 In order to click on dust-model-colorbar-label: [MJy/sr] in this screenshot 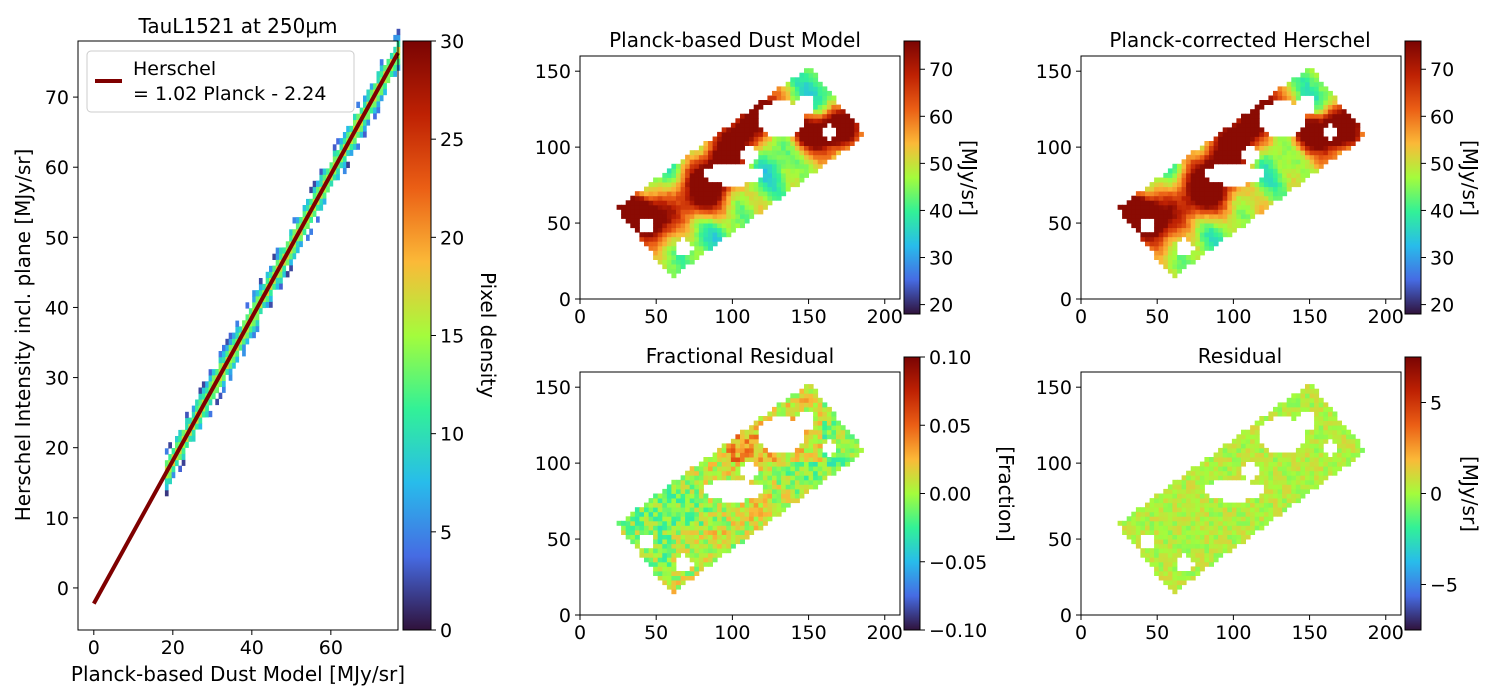, I will do `click(969, 178)`.